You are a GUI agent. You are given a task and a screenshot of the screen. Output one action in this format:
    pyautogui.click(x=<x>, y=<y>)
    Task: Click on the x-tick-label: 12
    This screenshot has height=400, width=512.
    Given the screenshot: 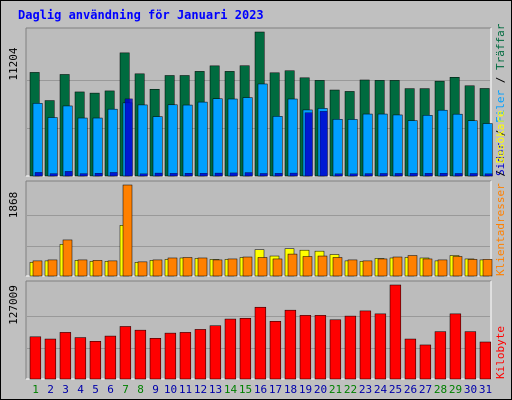 What is the action you would take?
    pyautogui.click(x=200, y=389)
    